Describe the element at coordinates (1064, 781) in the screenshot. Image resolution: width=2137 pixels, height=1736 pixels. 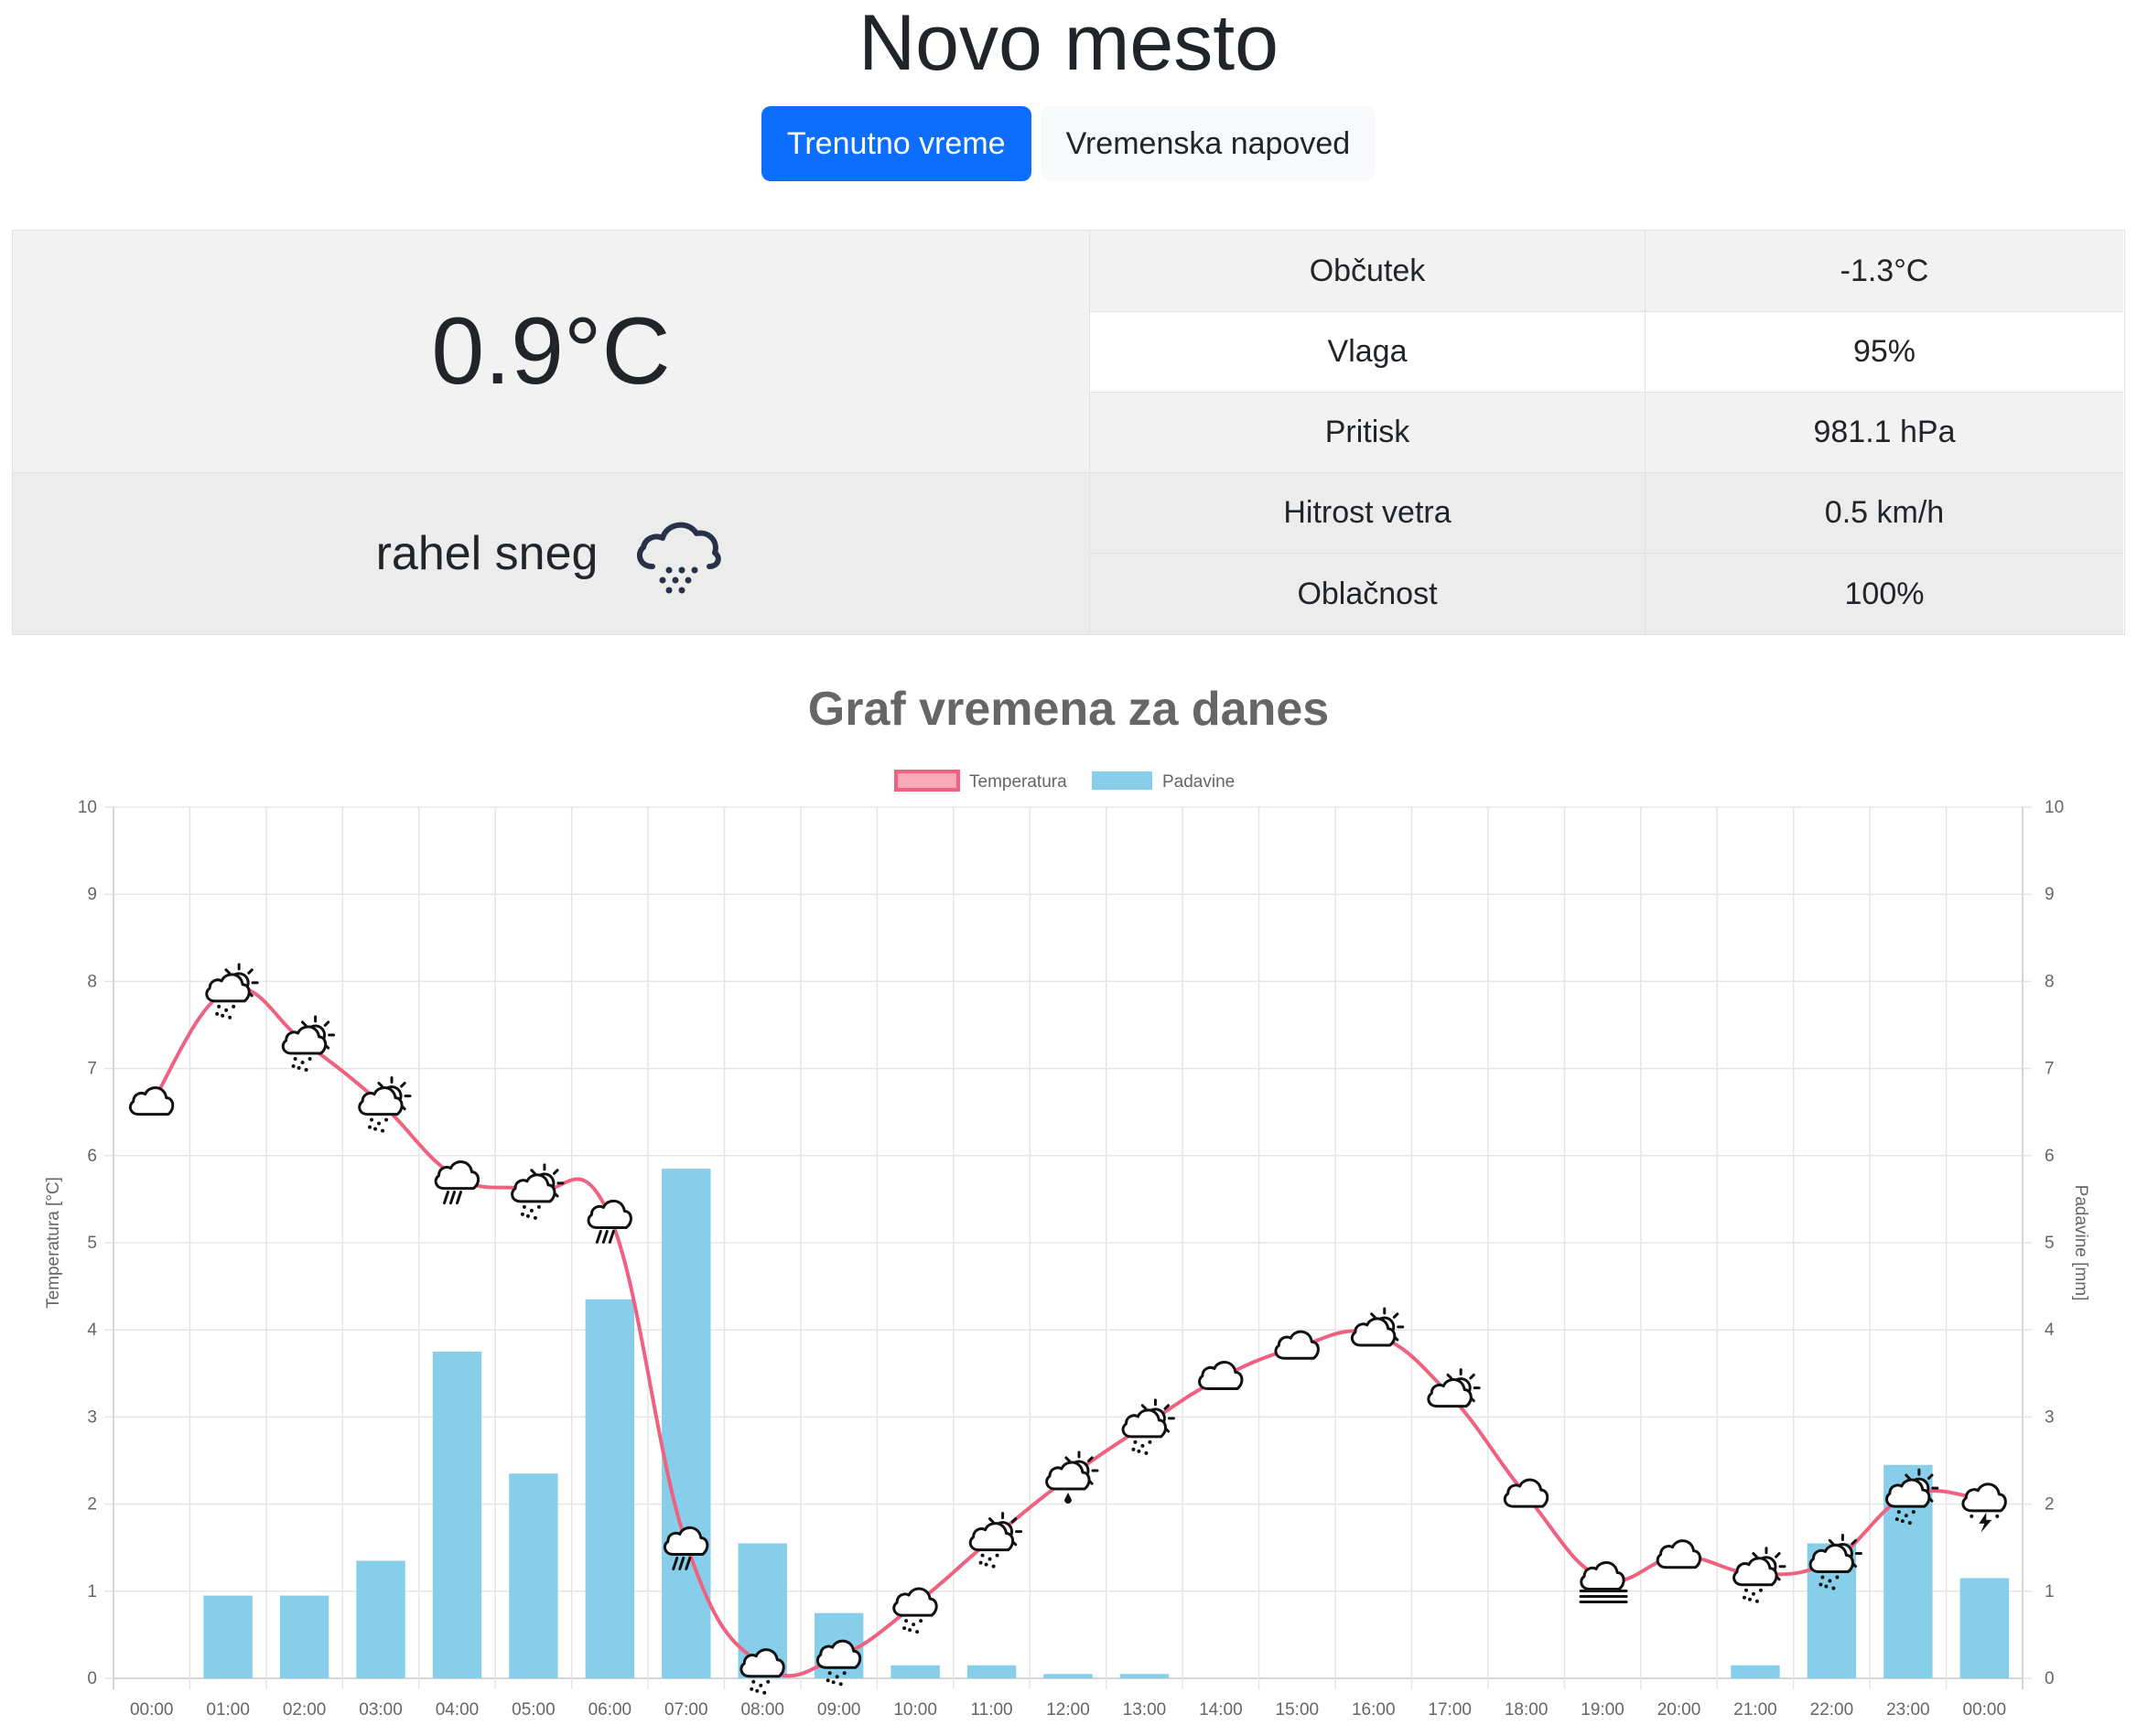
I see `chart-legend: Temperatura Padavine` at that location.